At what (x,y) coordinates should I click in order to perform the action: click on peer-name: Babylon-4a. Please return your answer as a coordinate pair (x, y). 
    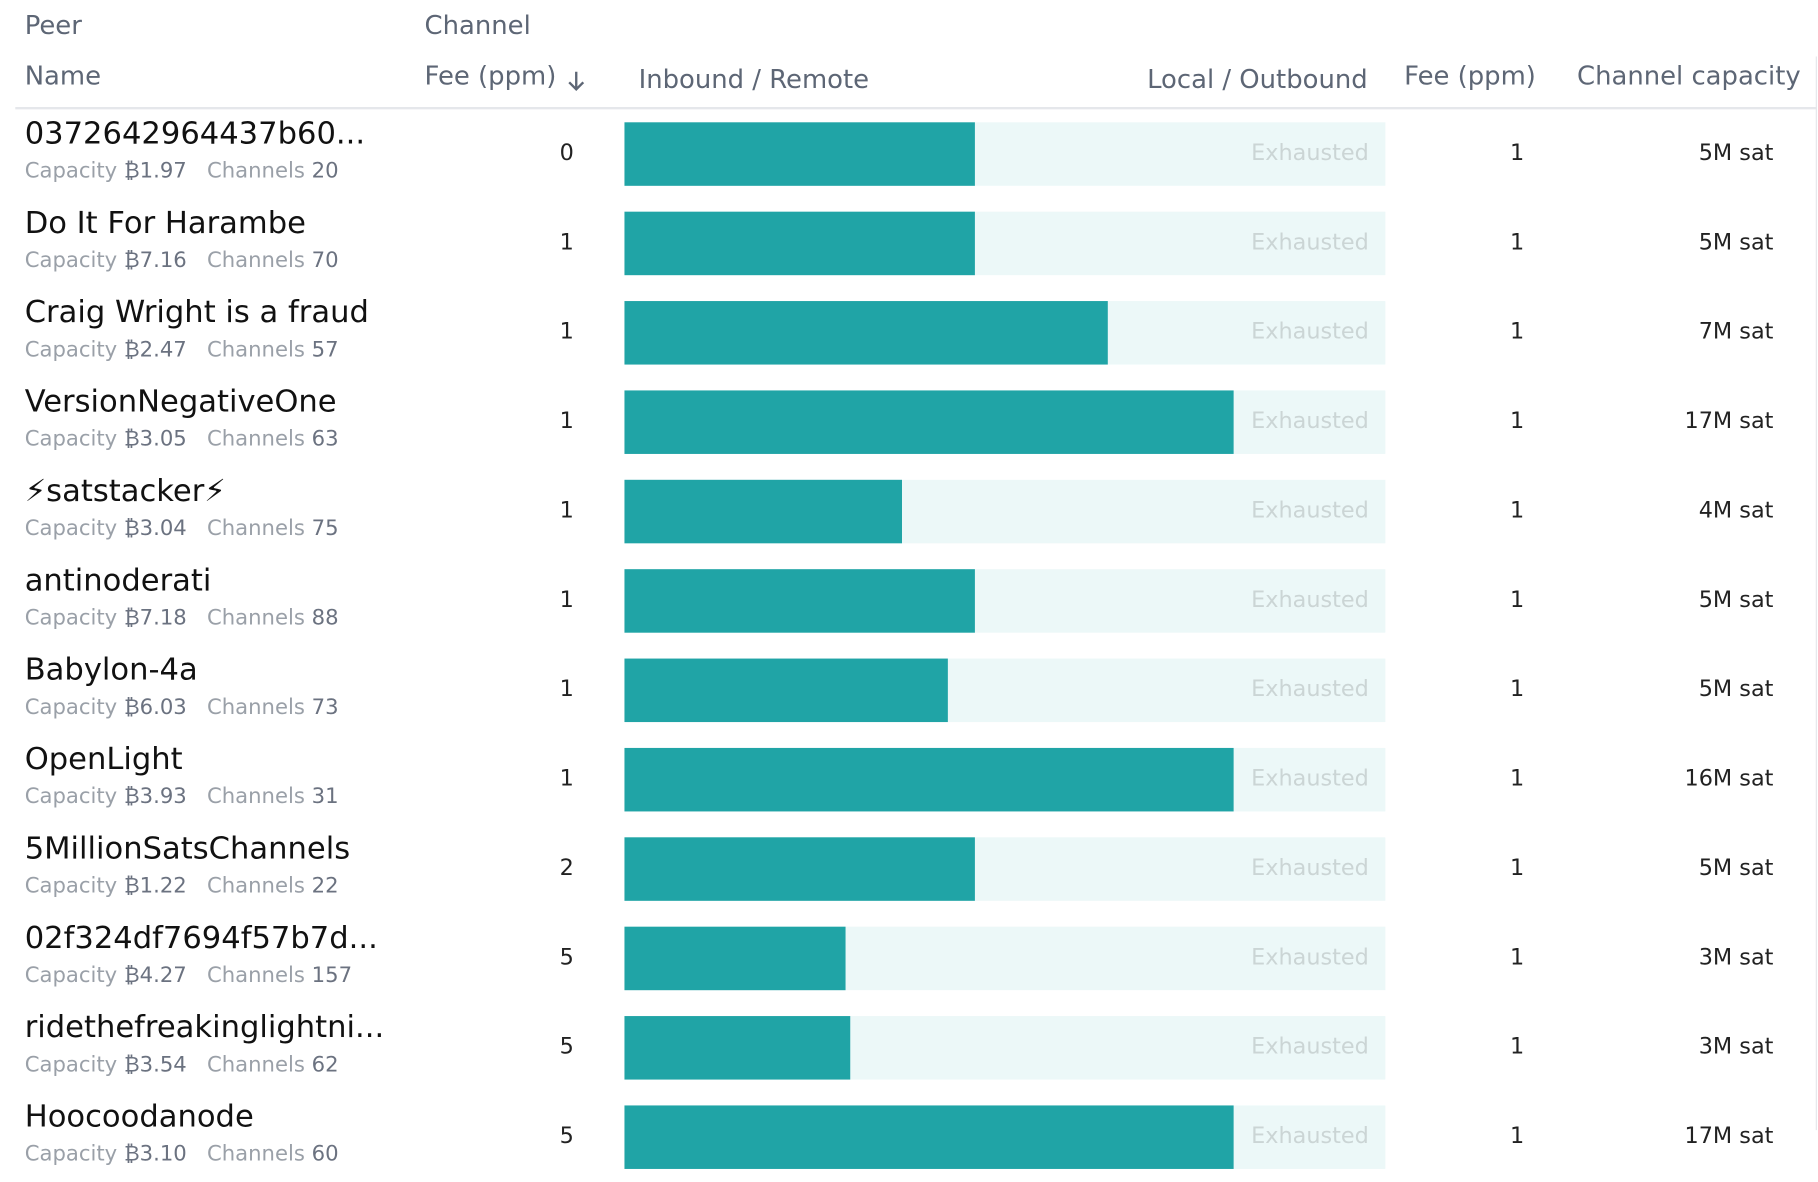
    Looking at the image, I should click on (111, 670).